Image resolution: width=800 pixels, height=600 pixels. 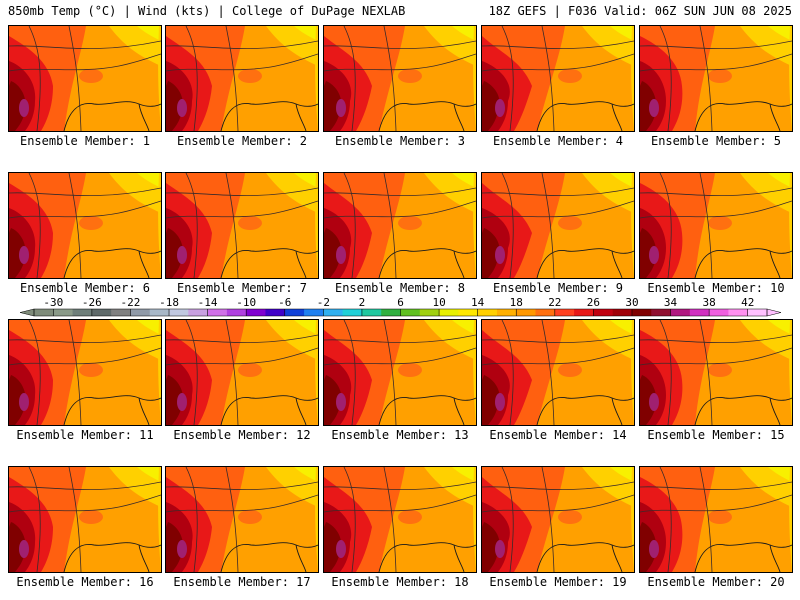 I want to click on ensemble-member-label: Ensemble Member: 1, so click(x=85, y=141).